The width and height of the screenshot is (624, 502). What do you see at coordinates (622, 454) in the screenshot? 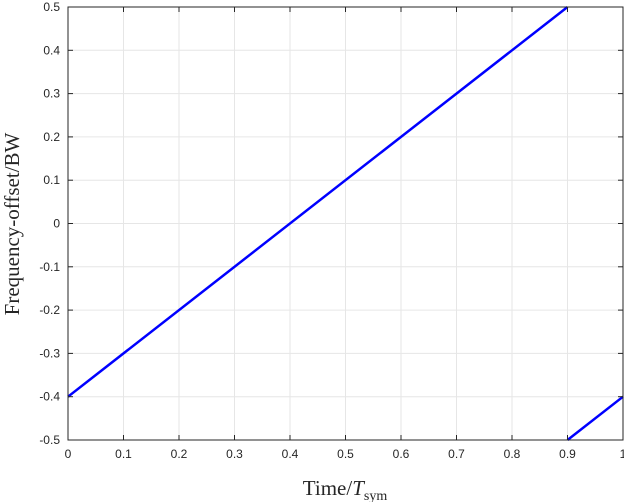
I see `x-tick-label: 1` at bounding box center [622, 454].